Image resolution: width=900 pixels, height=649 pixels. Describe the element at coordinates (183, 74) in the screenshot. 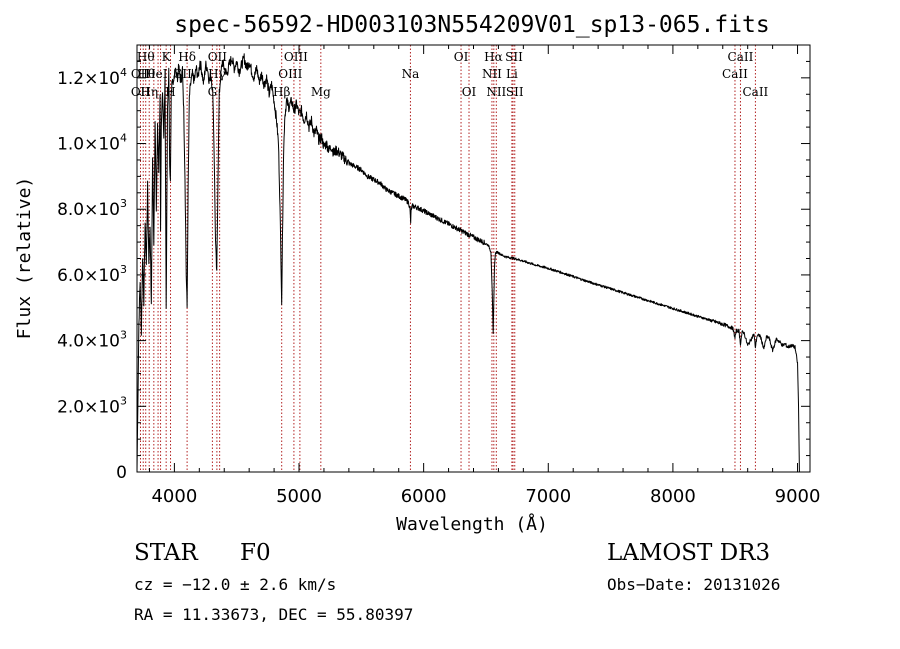

I see `line-label-12: SII` at that location.